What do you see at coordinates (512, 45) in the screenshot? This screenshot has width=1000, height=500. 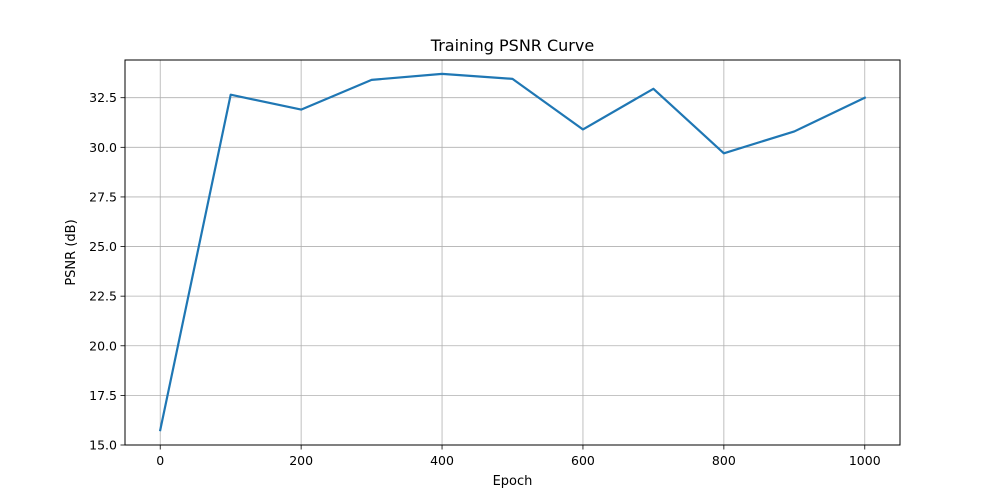 I see `chart-title: Training PSNR Curve` at bounding box center [512, 45].